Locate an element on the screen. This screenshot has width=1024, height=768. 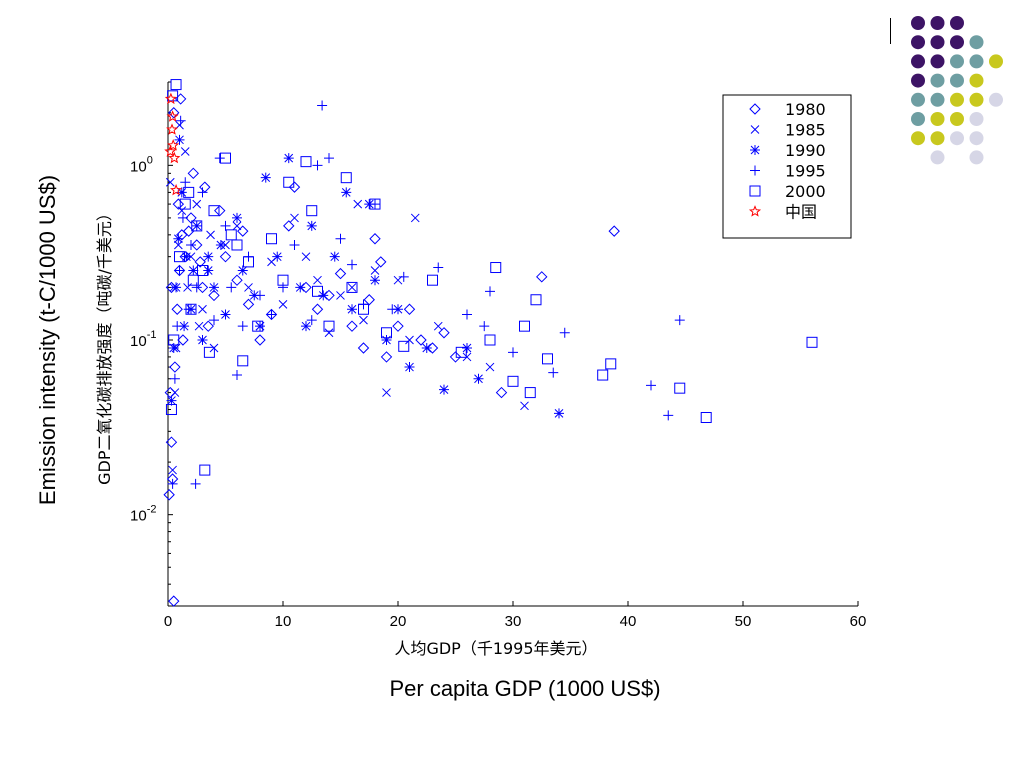
legend-label: 1980 is located at coordinates (805, 109).